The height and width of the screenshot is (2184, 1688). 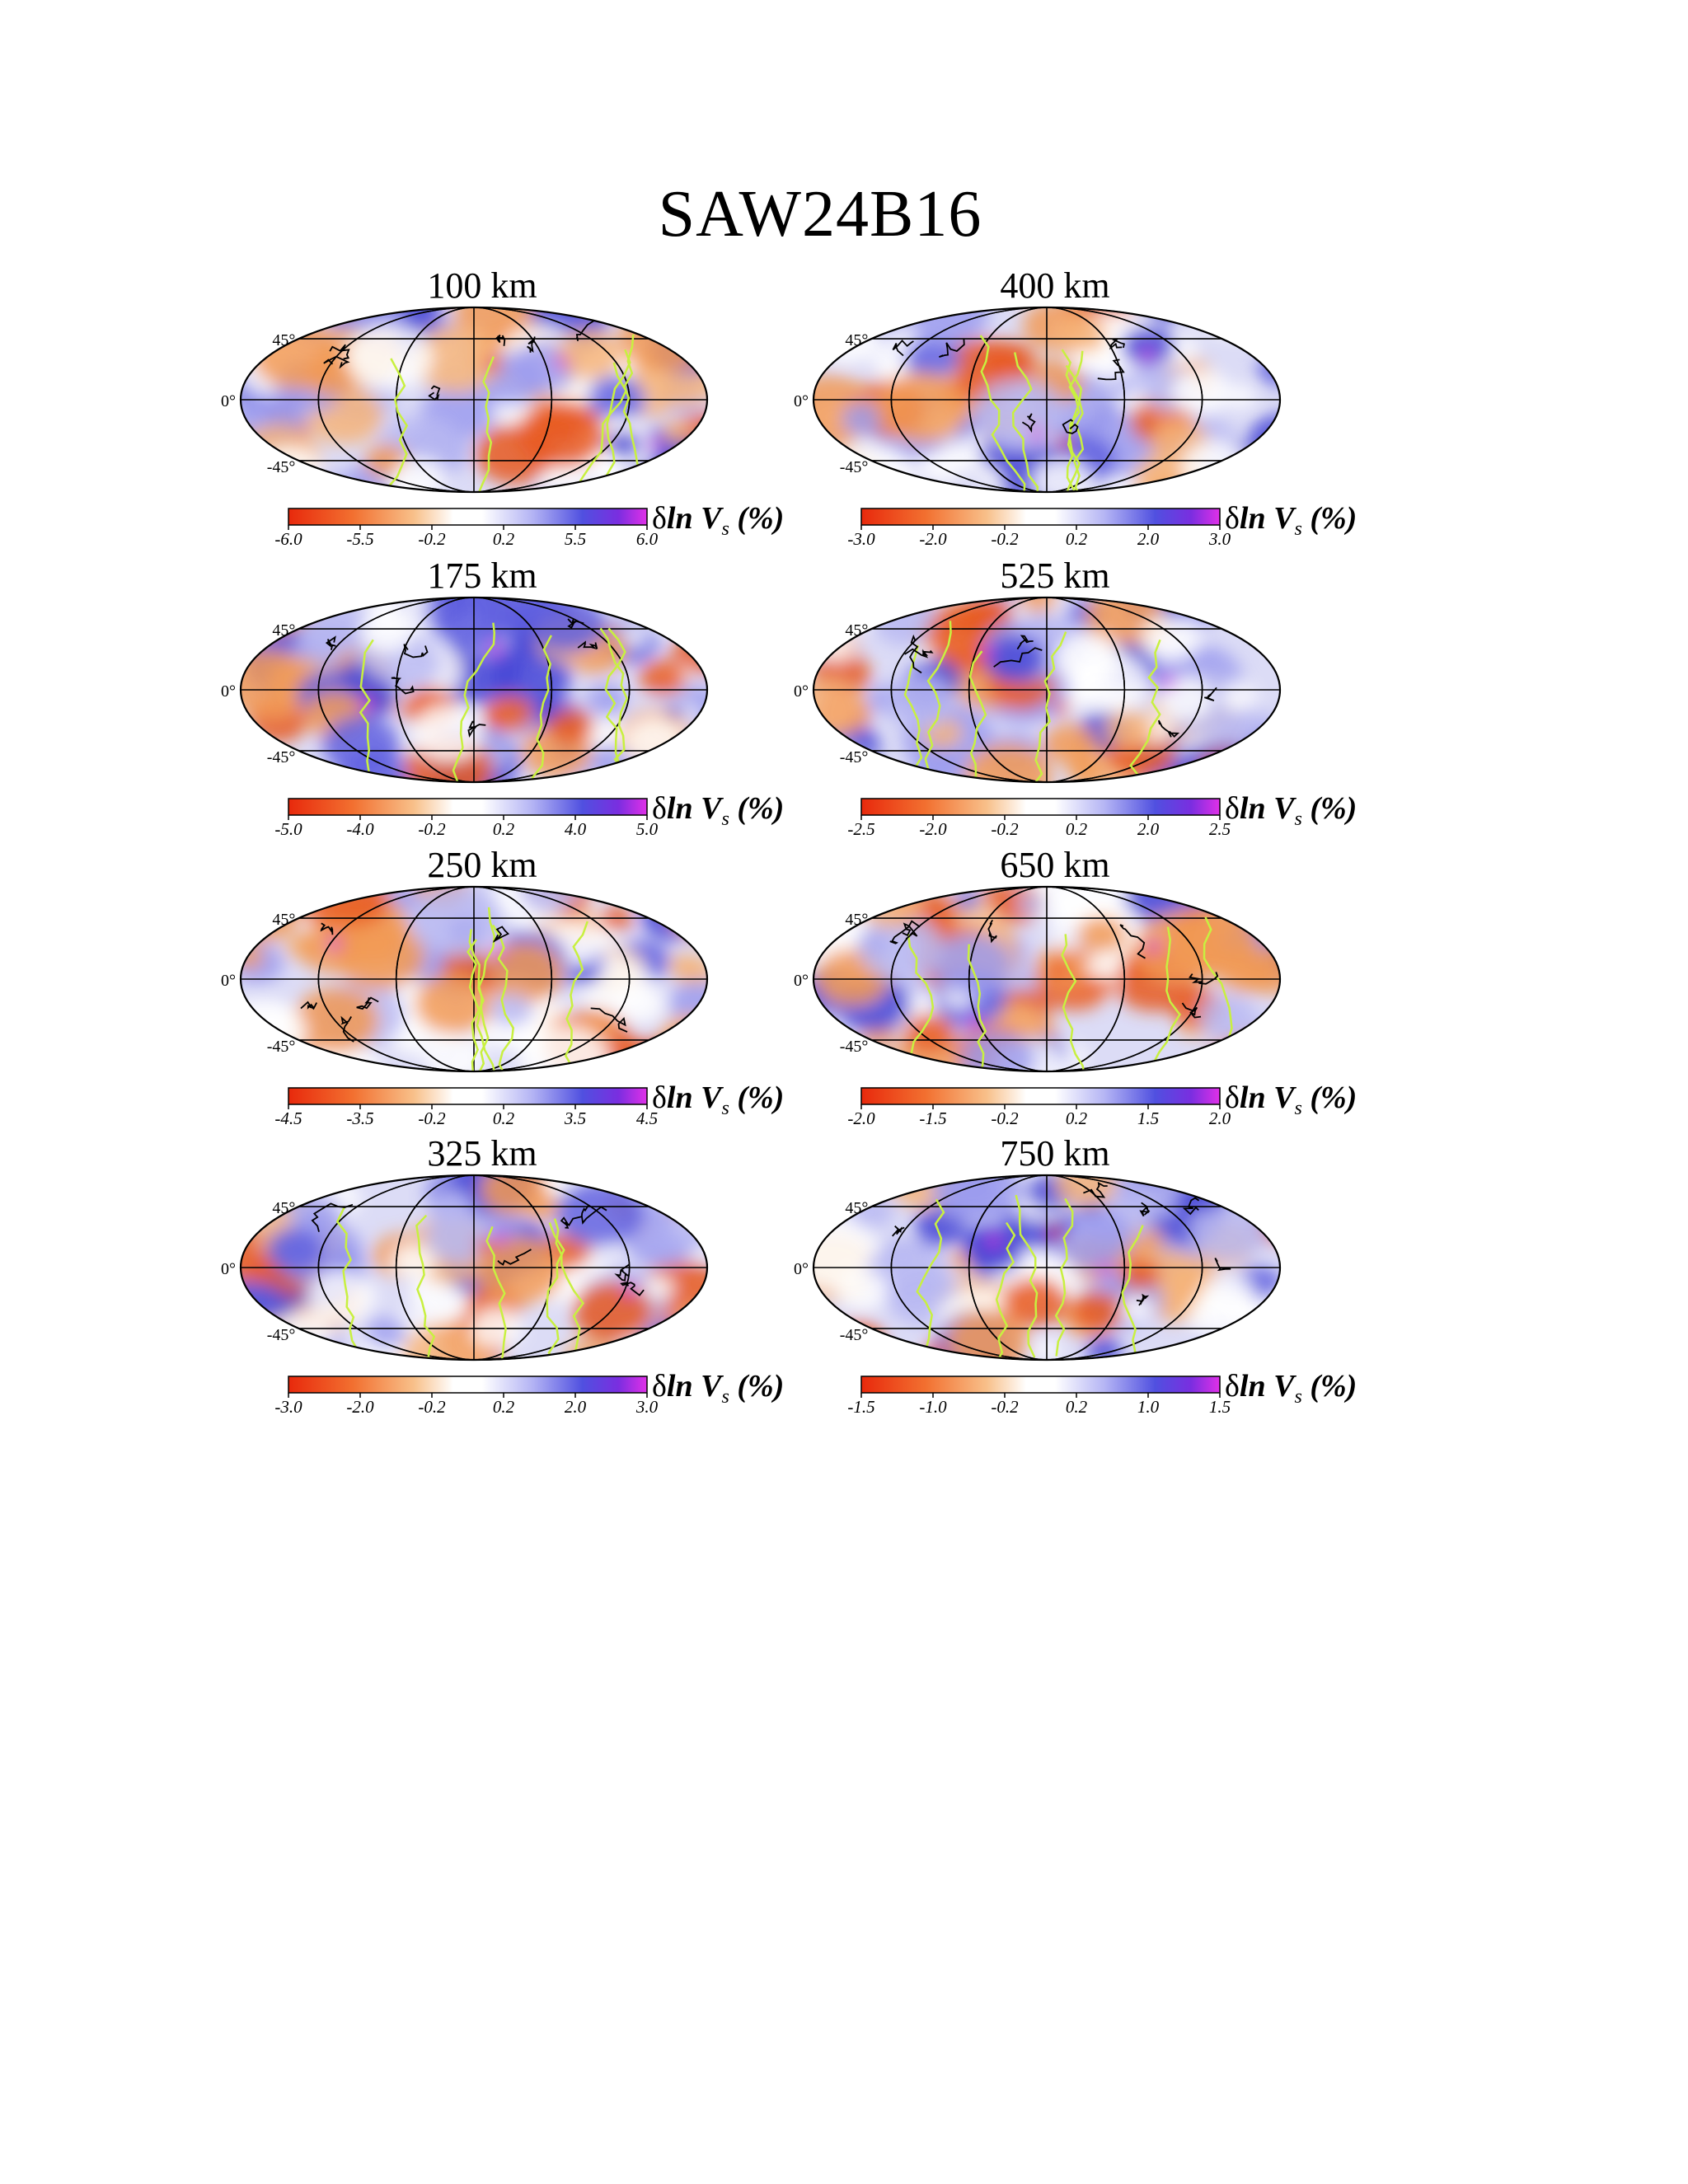 I want to click on colorbar-tick-label: -2.0, so click(x=933, y=829).